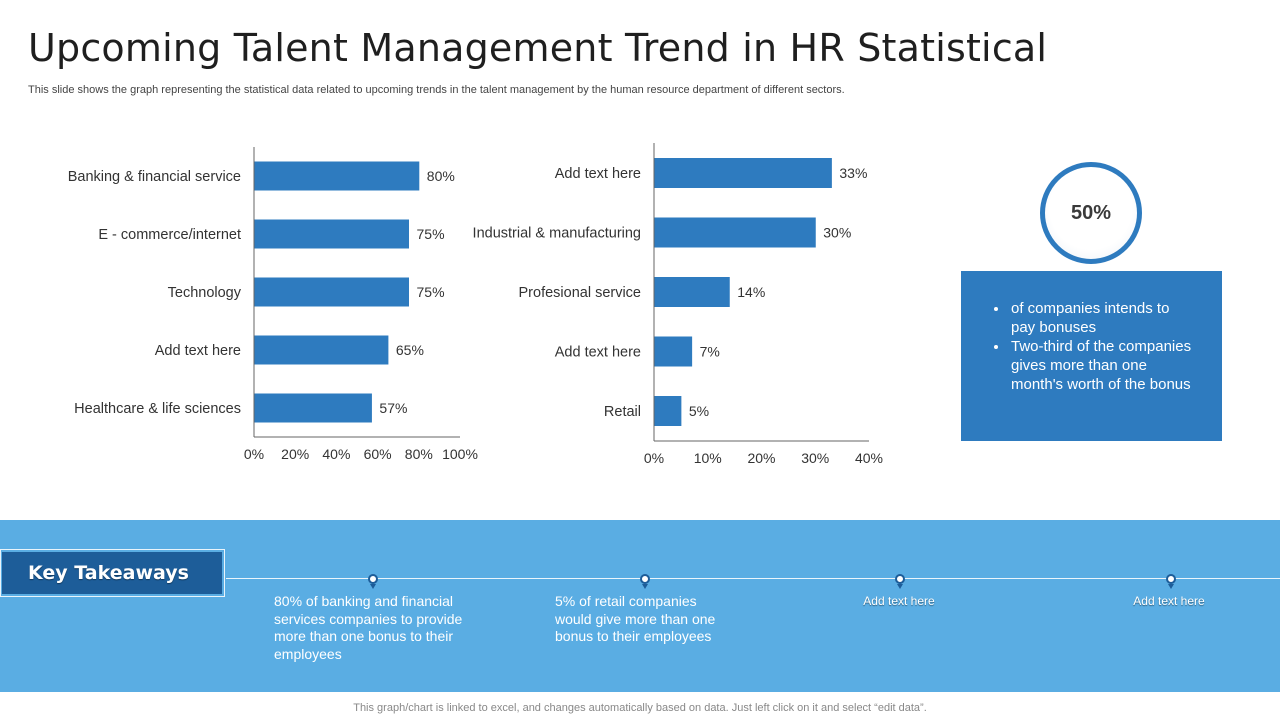 This screenshot has width=1280, height=720. Describe the element at coordinates (622, 412) in the screenshot. I see `category-label: Retail` at that location.